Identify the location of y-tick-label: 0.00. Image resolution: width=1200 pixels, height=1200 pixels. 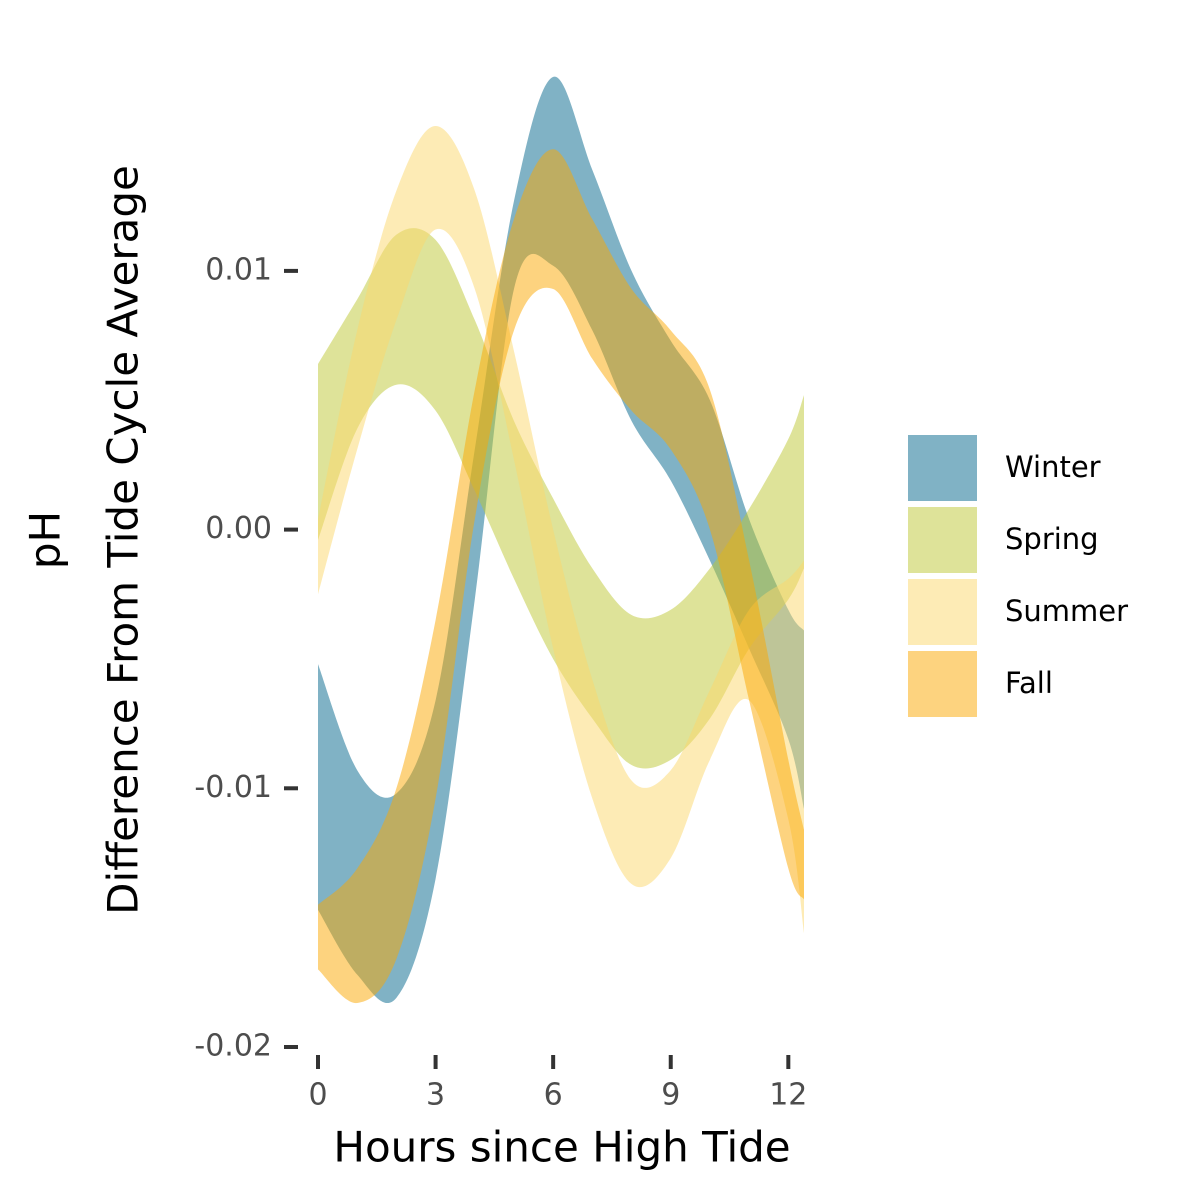
(238, 528).